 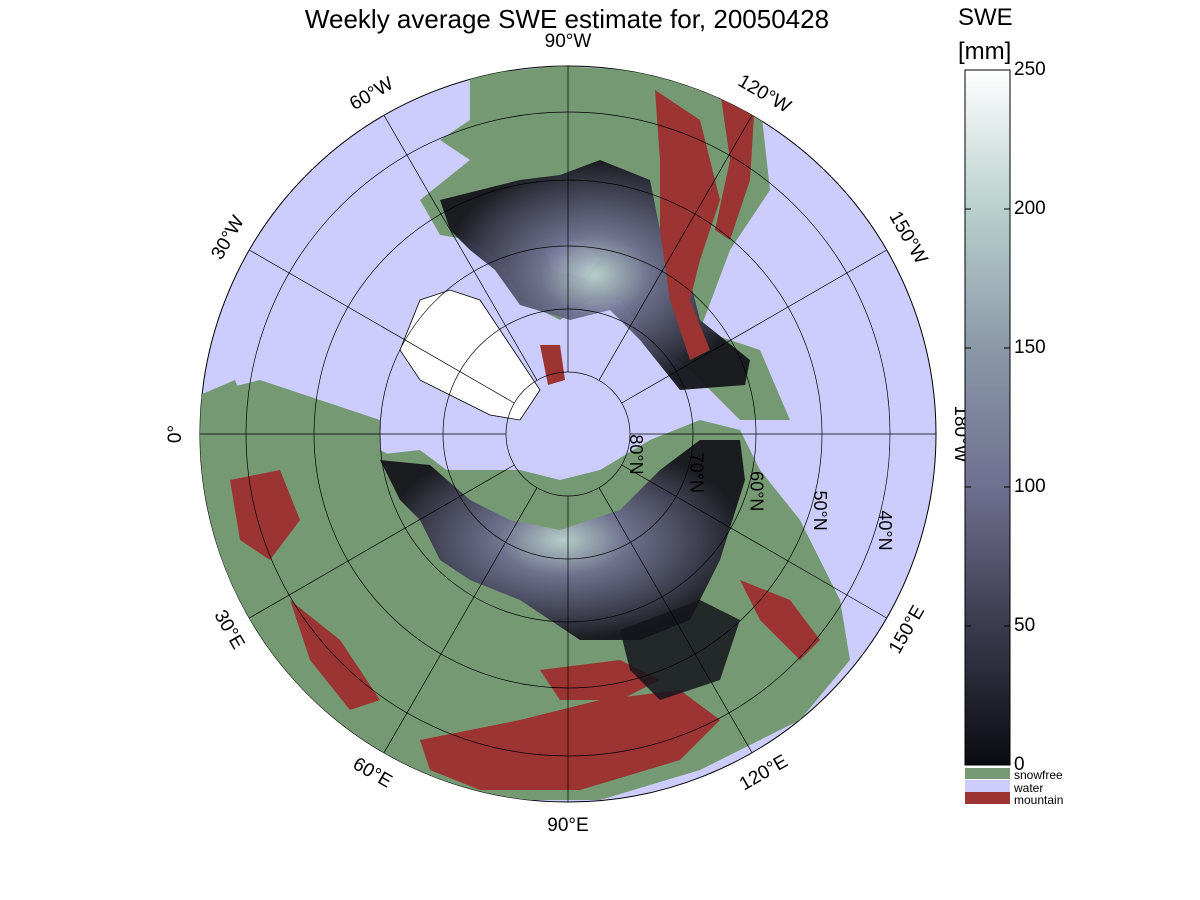 What do you see at coordinates (987, 786) in the screenshot?
I see `legend-swatch-water` at bounding box center [987, 786].